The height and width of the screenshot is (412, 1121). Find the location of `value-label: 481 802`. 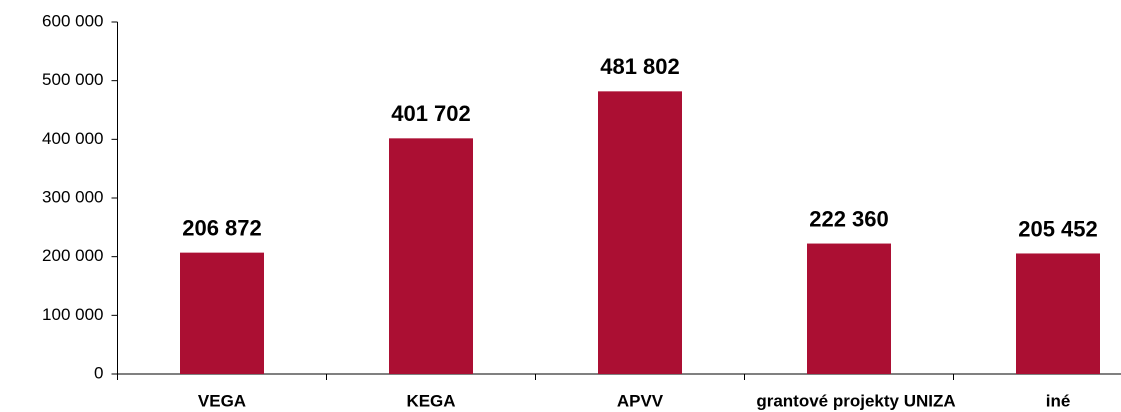

value-label: 481 802 is located at coordinates (640, 66).